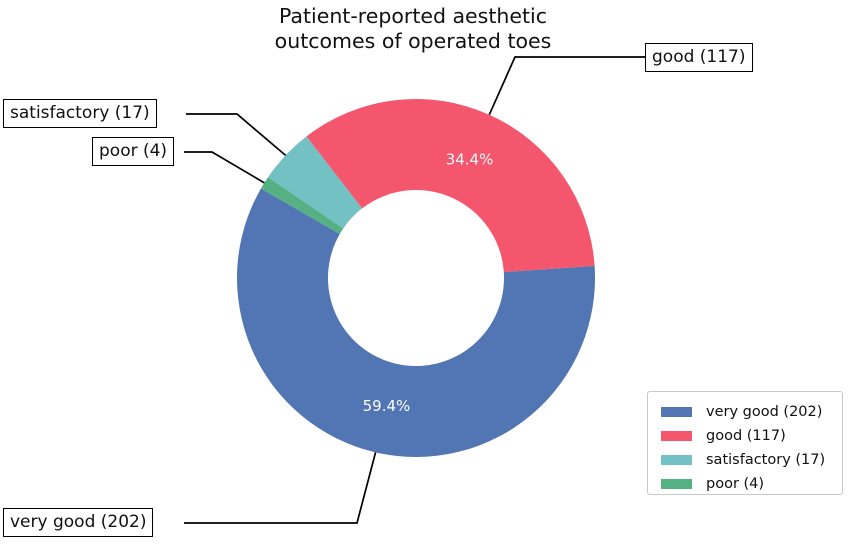 The image size is (851, 546). I want to click on legend-label-poor: poor (4), so click(735, 484).